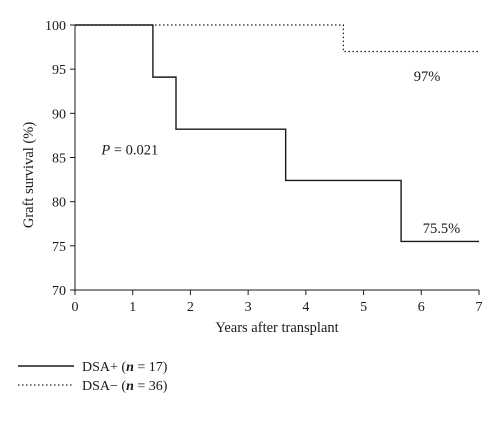 The width and height of the screenshot is (500, 422). I want to click on y-tick-label: 90, so click(59, 114).